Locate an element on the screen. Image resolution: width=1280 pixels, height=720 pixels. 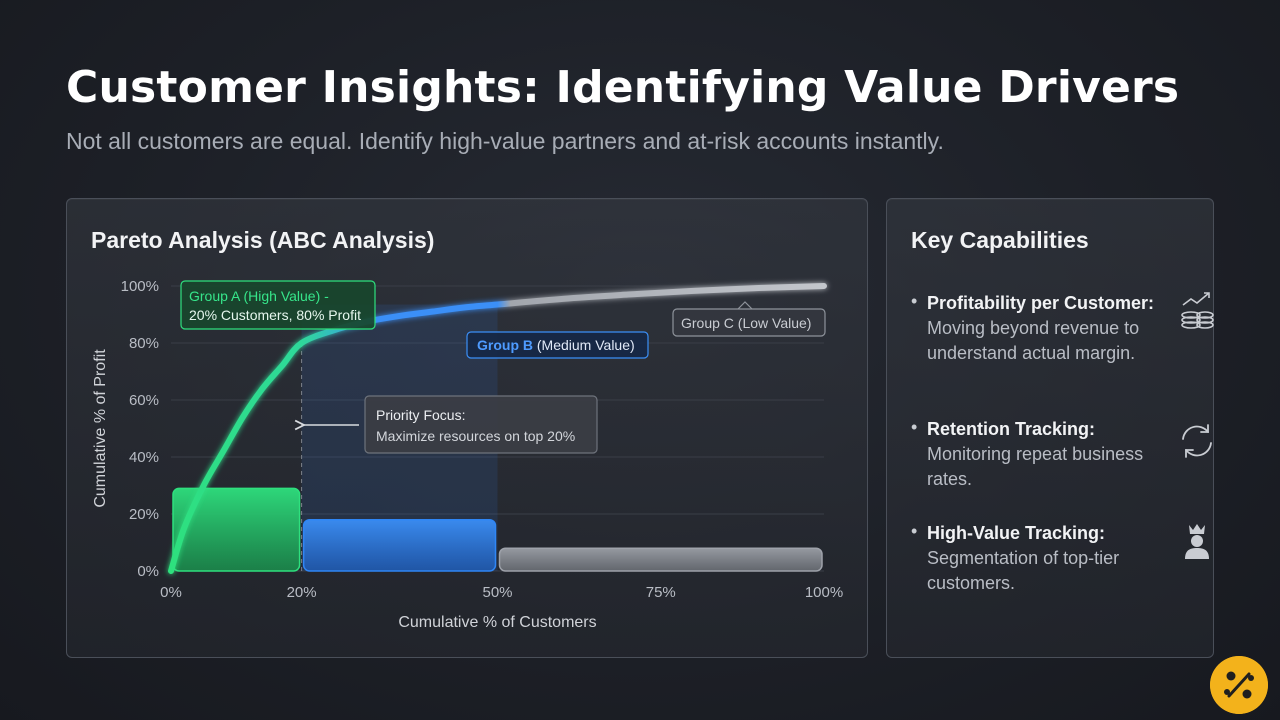
bar-group-a is located at coordinates (236, 529).